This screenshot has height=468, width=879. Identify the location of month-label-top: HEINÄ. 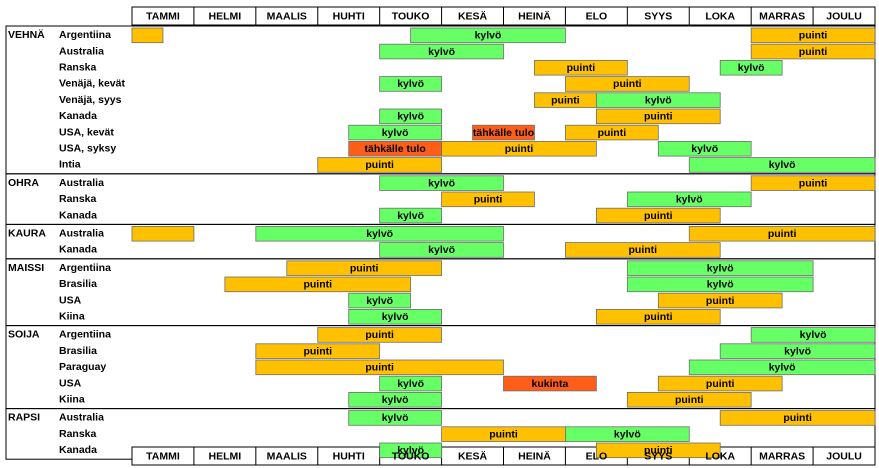
(534, 16).